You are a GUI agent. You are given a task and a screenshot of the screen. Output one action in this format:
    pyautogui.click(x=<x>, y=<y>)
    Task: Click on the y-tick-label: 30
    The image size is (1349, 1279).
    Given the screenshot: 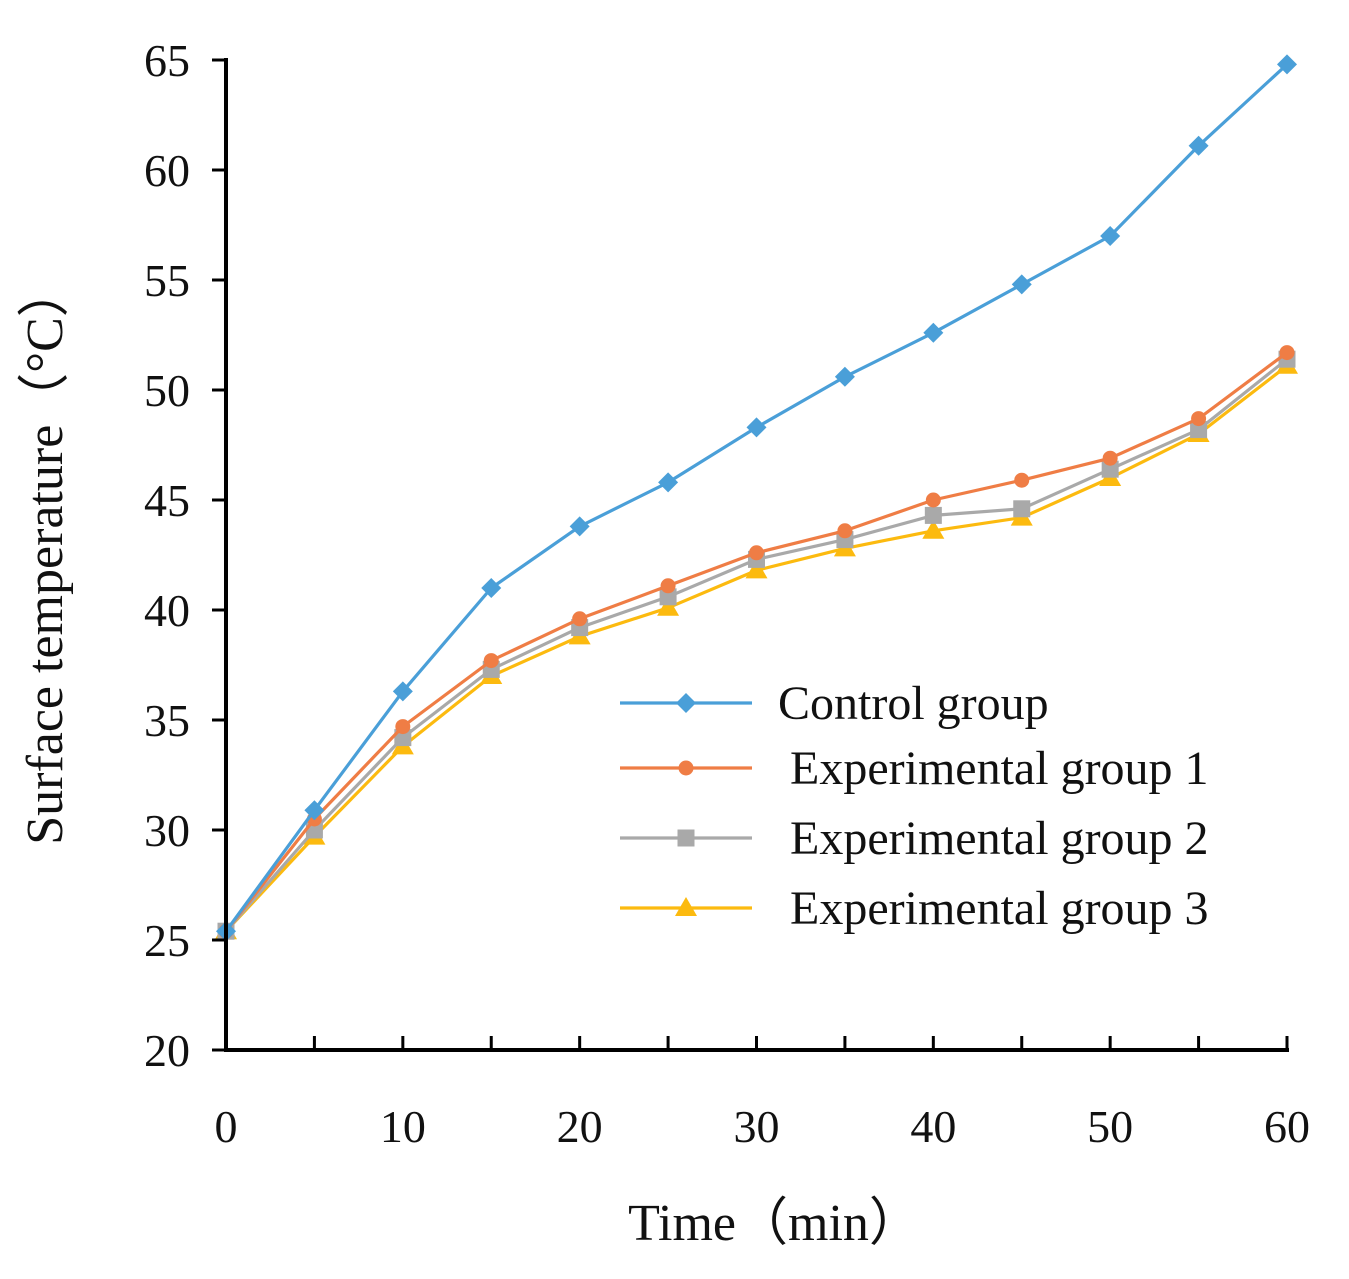 What is the action you would take?
    pyautogui.click(x=167, y=830)
    